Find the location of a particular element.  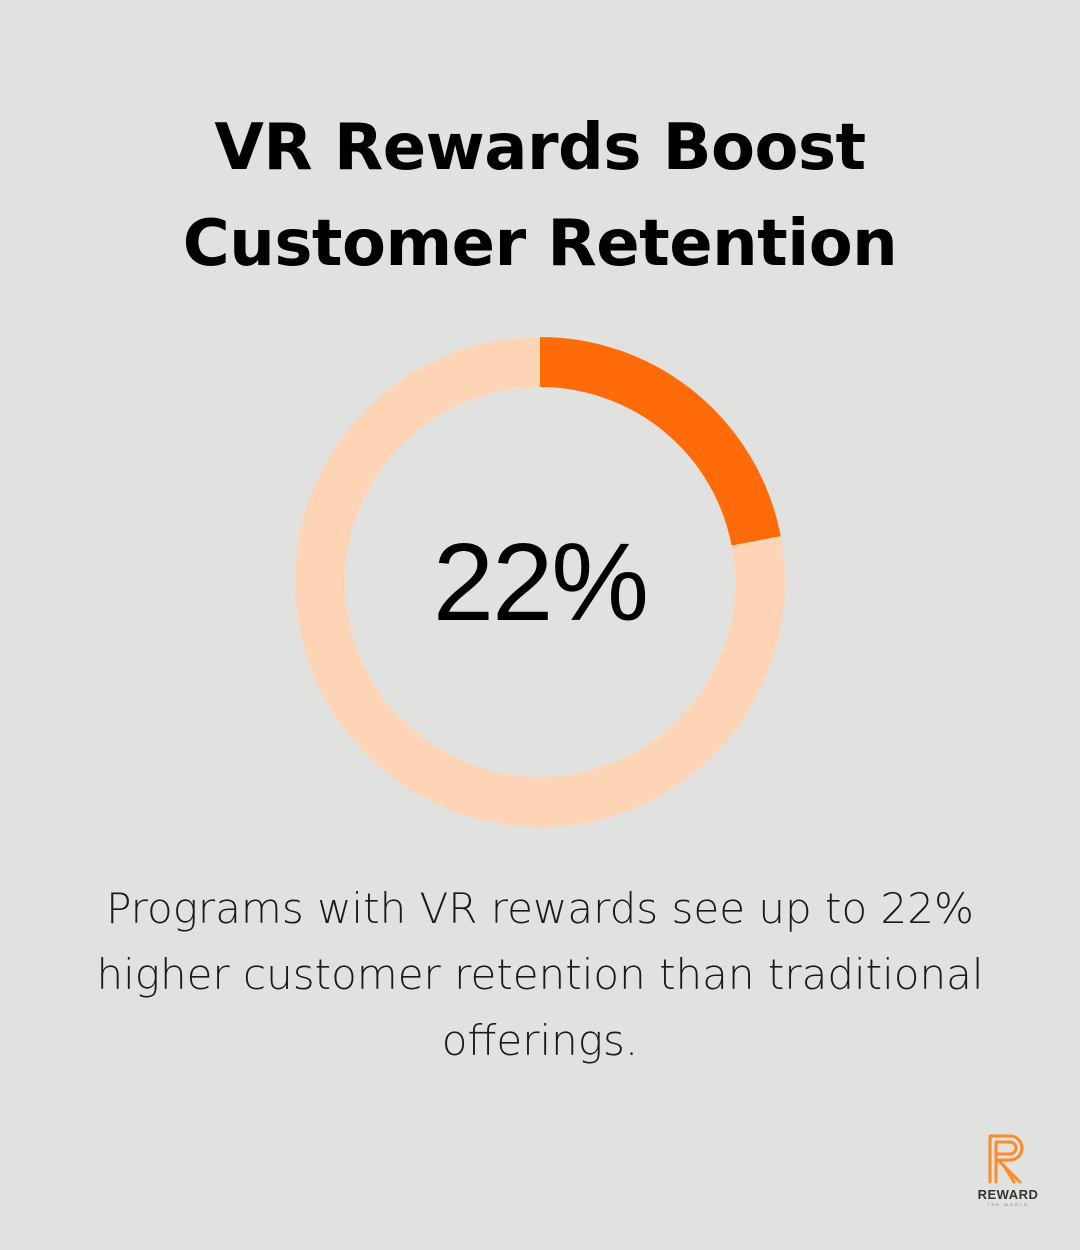

logo-tagline: THE WORLD is located at coordinates (1008, 1204).